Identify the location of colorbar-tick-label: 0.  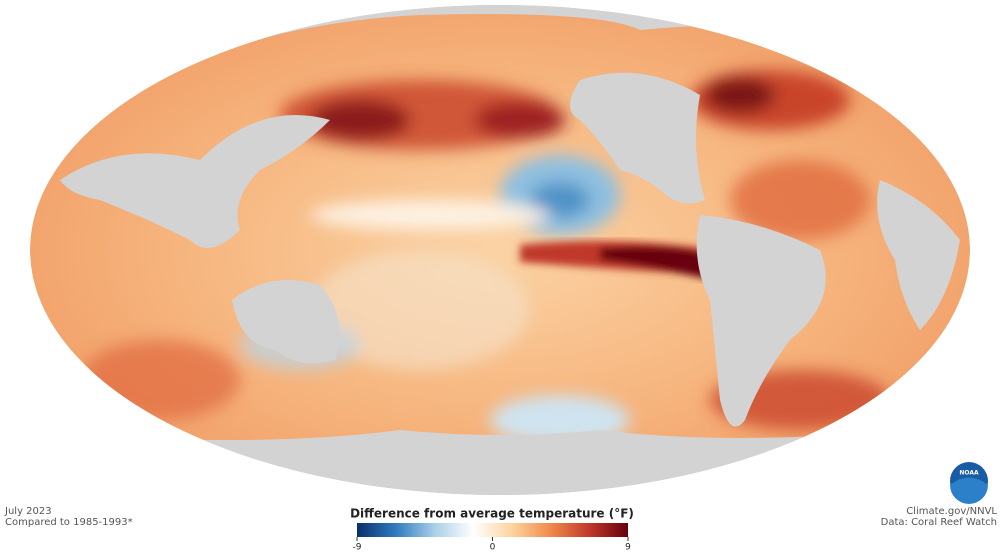
(493, 548).